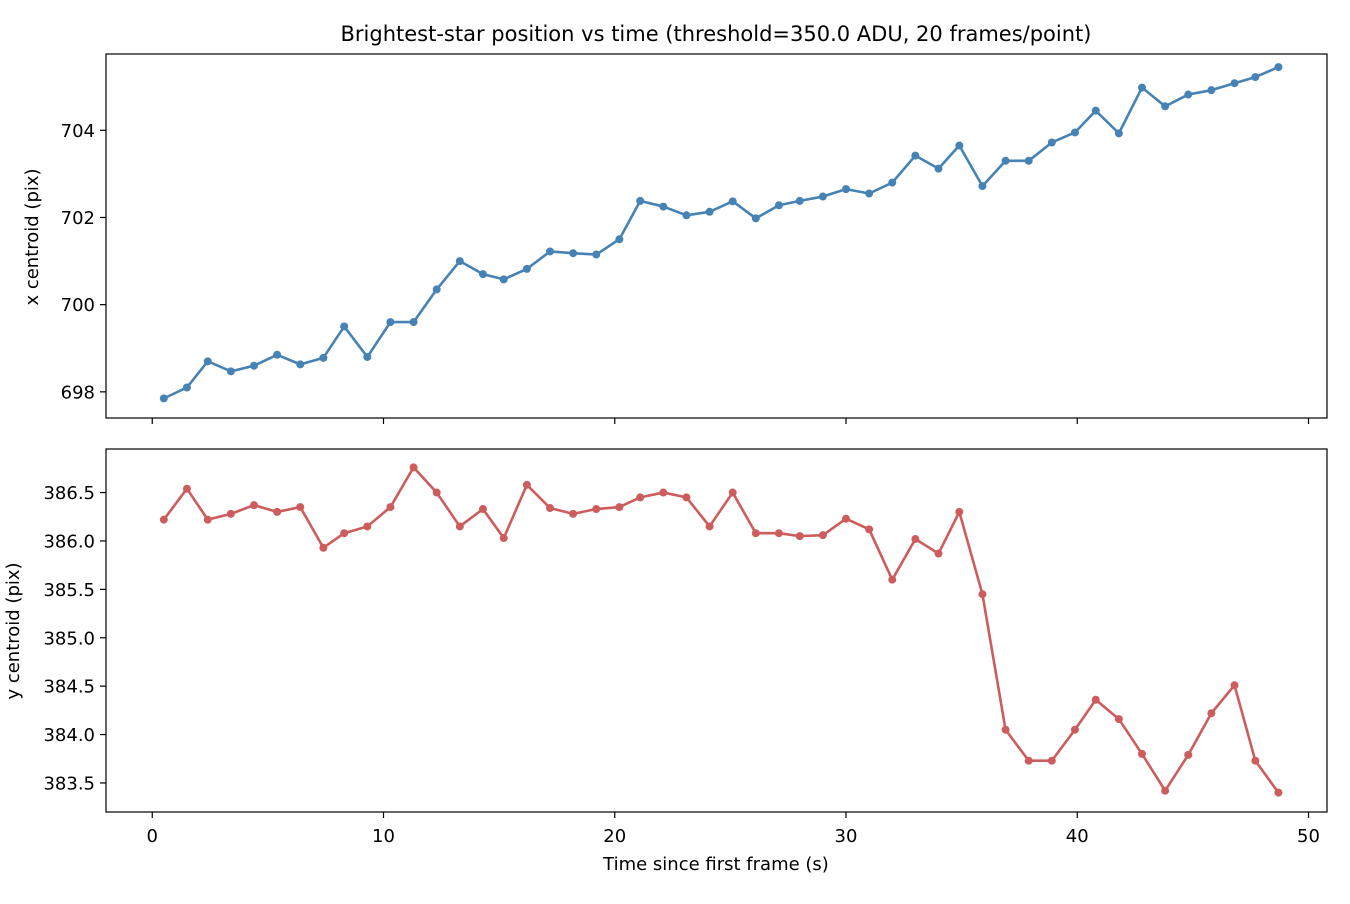  Describe the element at coordinates (78, 392) in the screenshot. I see `x-centroid-ytick-label: 698` at that location.